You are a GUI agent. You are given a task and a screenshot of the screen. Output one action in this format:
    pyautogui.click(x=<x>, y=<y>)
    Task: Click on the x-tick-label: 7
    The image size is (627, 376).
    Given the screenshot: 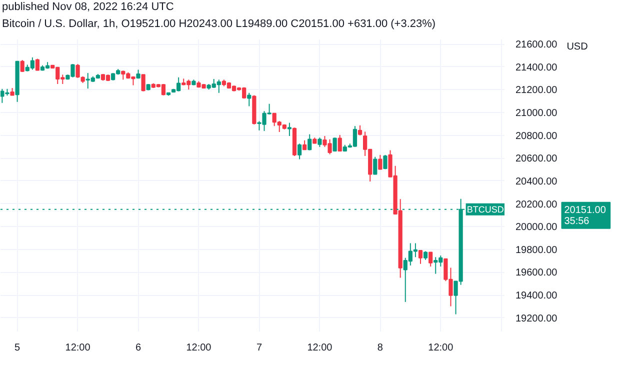 What is the action you would take?
    pyautogui.click(x=259, y=348)
    